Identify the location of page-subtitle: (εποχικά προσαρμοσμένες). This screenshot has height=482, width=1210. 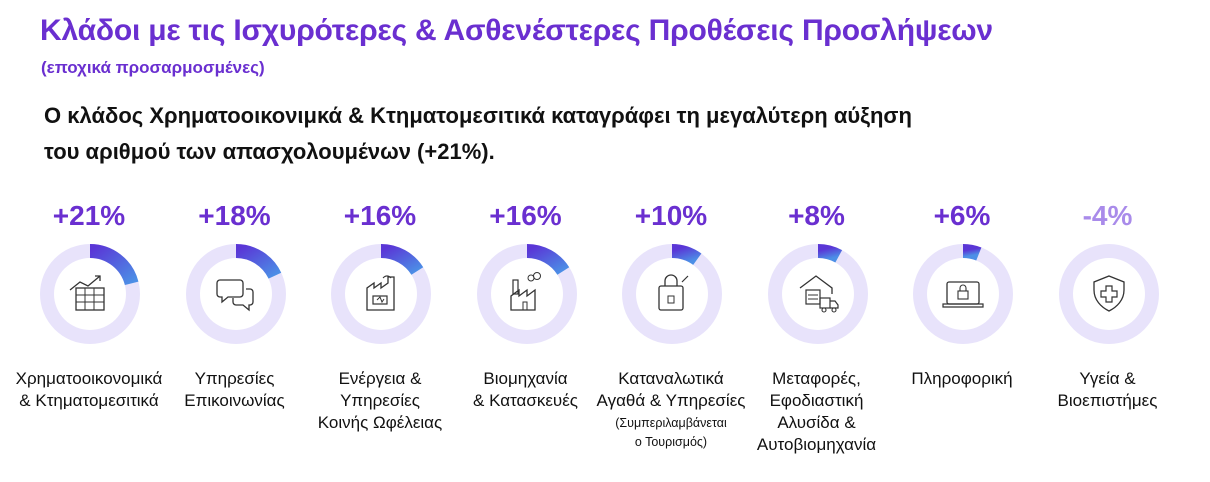
(153, 67).